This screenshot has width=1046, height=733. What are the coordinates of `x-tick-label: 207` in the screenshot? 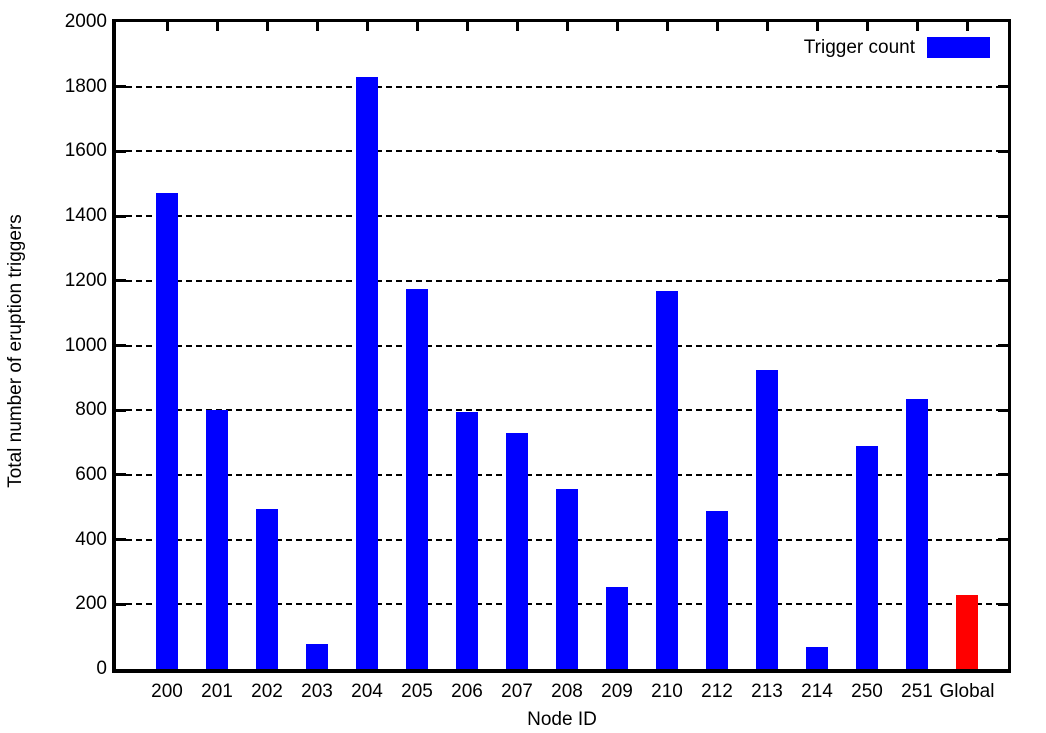 It's located at (517, 691).